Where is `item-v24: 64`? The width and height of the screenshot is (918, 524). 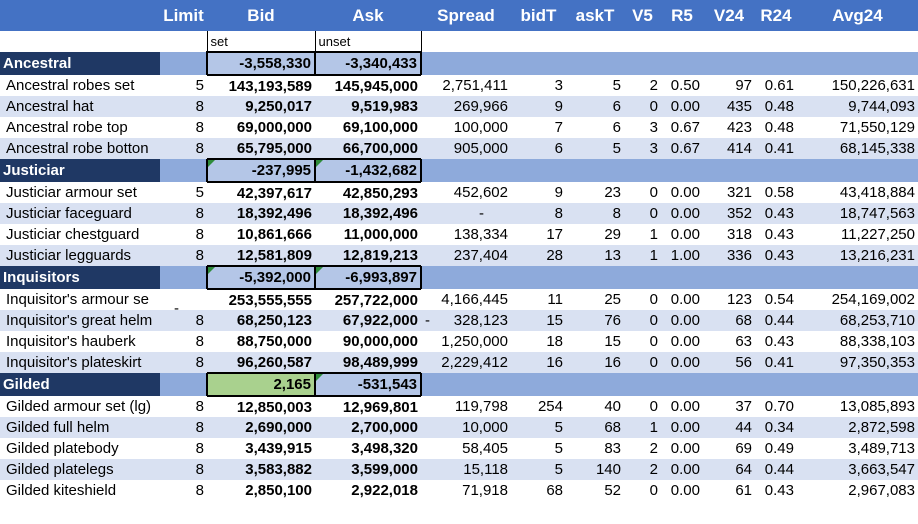 item-v24: 64 is located at coordinates (729, 469).